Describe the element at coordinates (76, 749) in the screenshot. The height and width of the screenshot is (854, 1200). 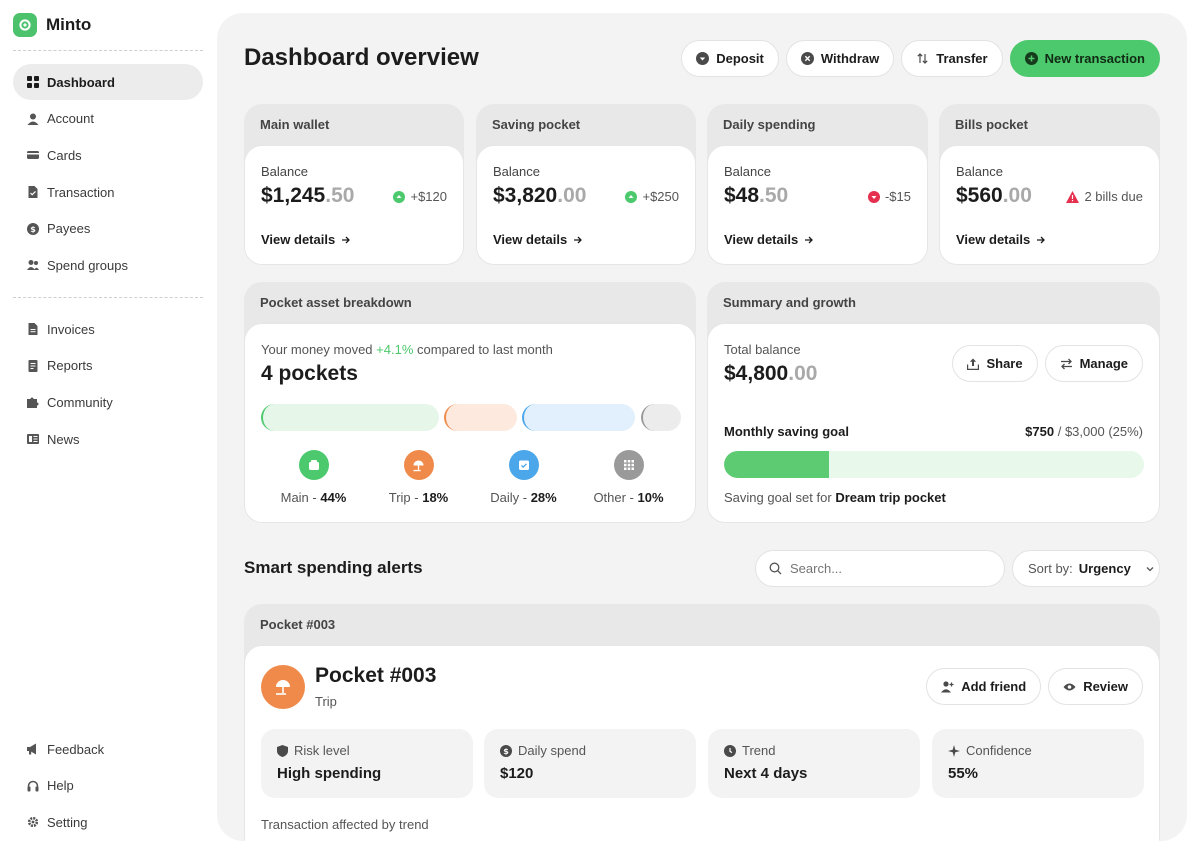
I see `sidebar-item-label: Feedback` at that location.